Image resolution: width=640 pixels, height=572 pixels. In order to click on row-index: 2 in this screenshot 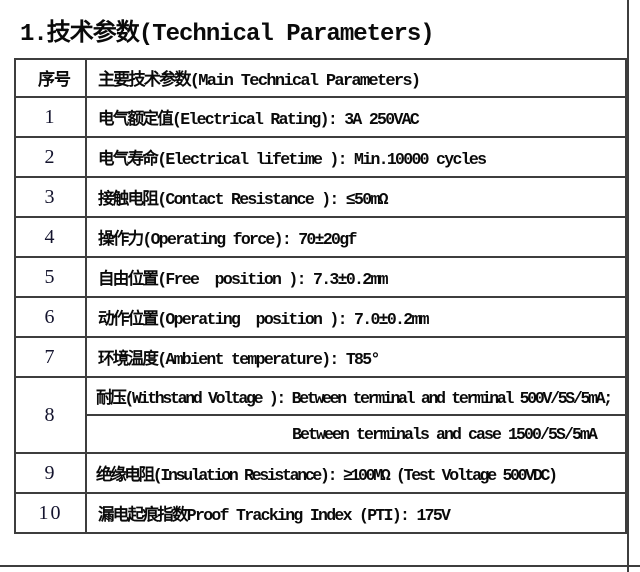, I will do `click(50, 157)`.